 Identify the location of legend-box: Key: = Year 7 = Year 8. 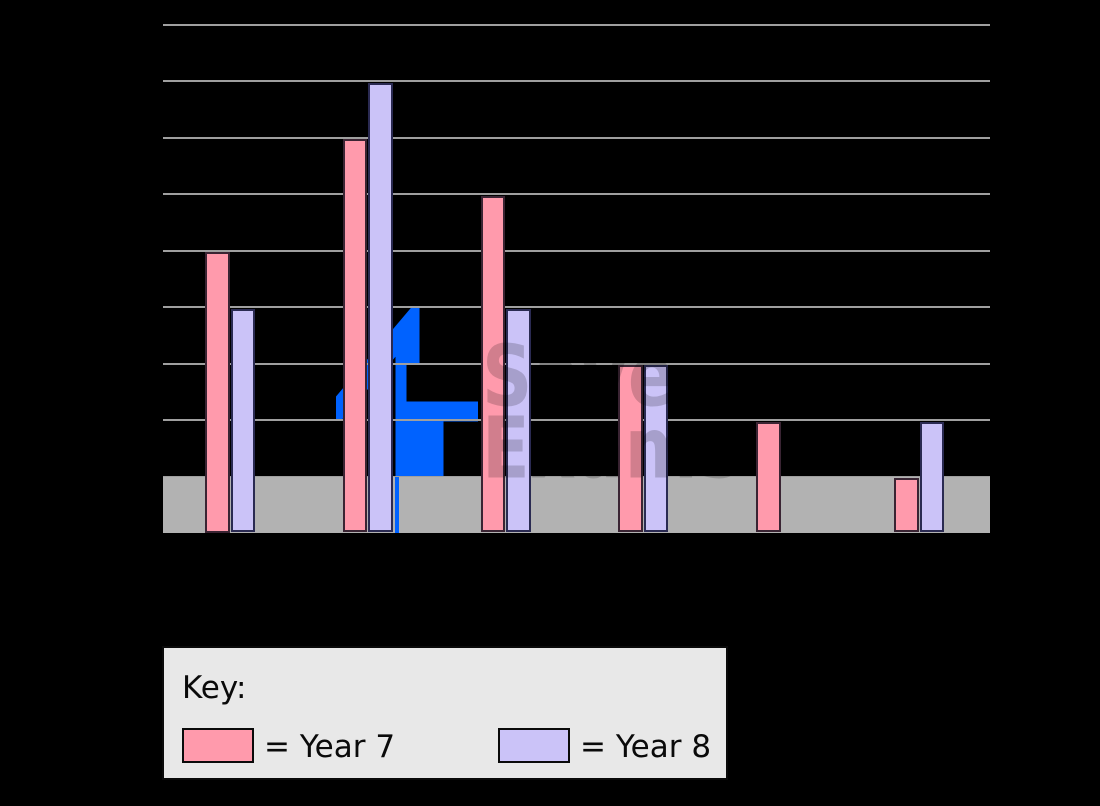
(445, 713).